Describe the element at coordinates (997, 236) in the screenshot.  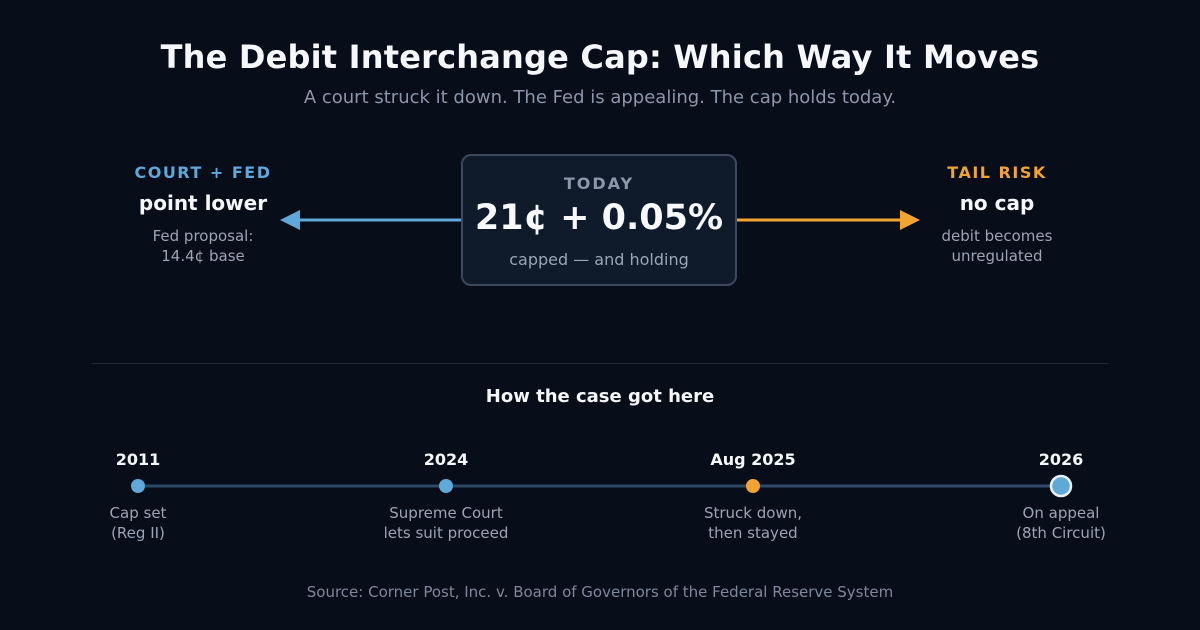
I see `right-outcome-note-line: debit becomes` at that location.